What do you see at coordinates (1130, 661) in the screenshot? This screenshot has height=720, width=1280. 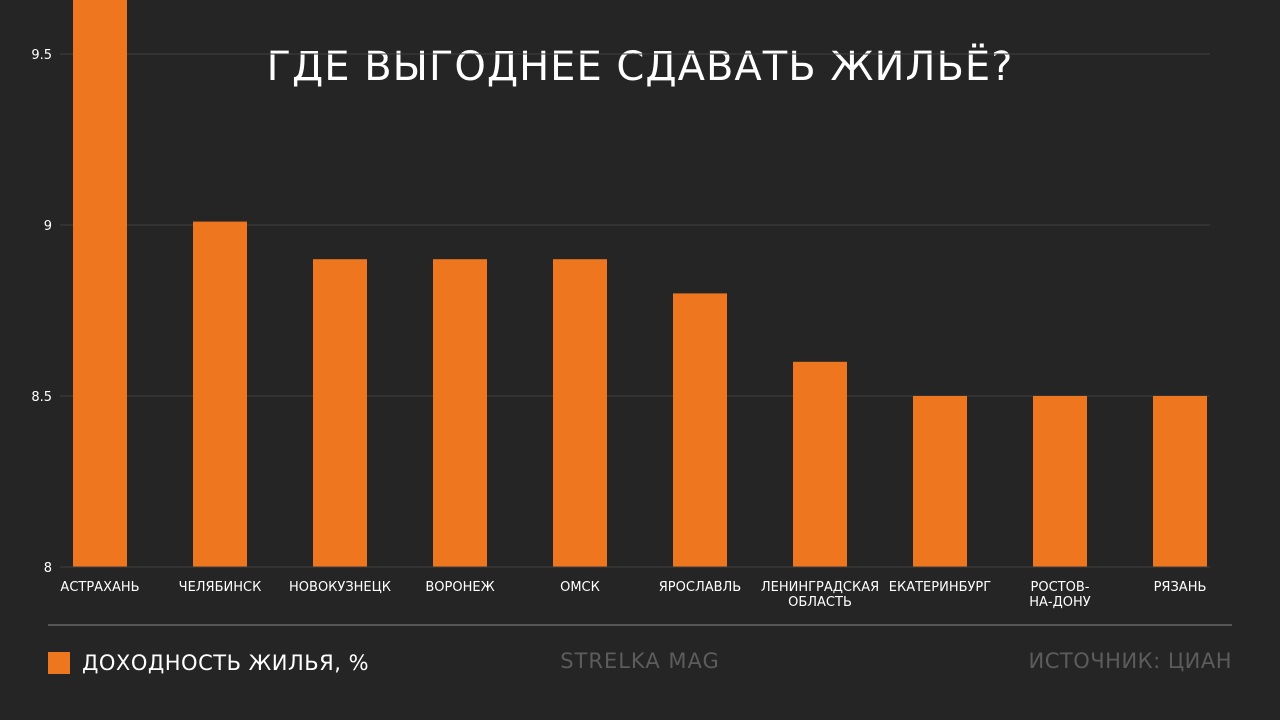 I see `source-label: ИСТОЧНИК: ЦИАН` at bounding box center [1130, 661].